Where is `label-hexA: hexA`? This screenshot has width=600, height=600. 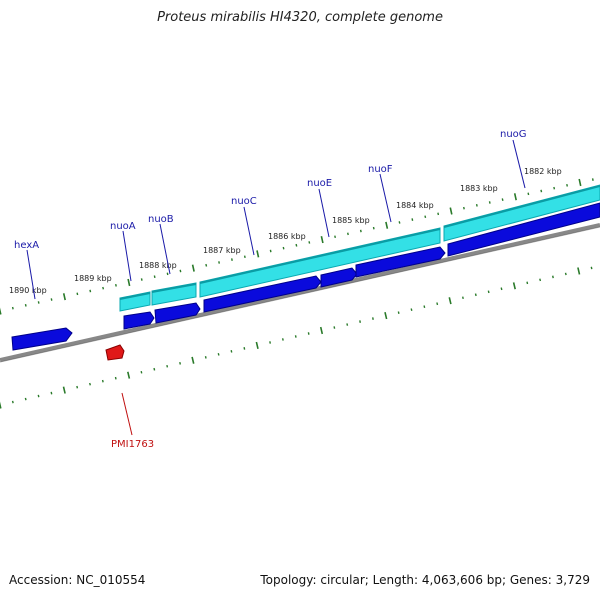
label-hexA: hexA is located at coordinates (26, 245).